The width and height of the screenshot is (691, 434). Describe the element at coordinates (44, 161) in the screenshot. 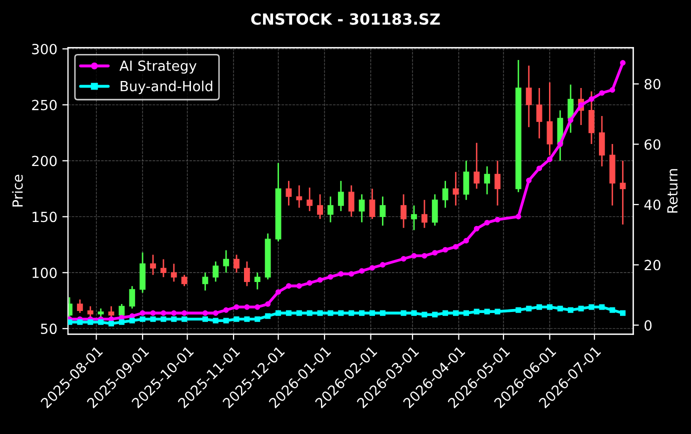

I see `y-tick-label: 200` at that location.